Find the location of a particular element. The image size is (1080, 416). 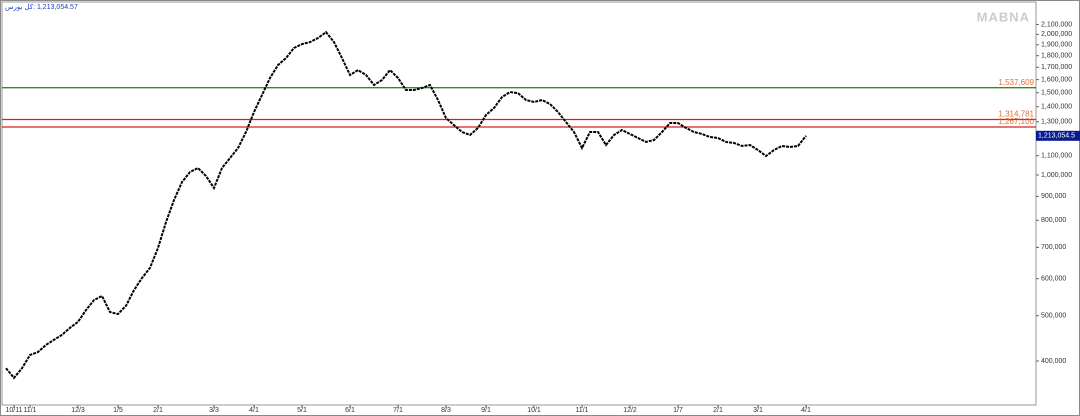

x-tick-label: 3/3 is located at coordinates (214, 410).